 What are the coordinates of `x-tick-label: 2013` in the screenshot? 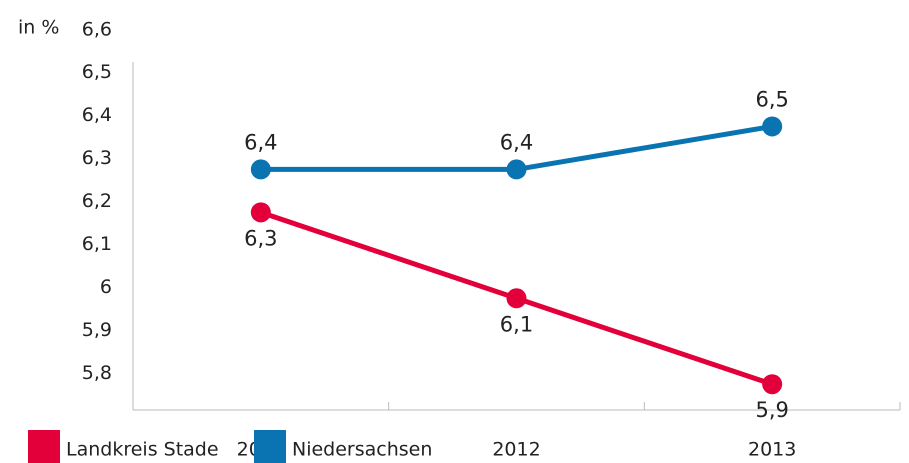 It's located at (772, 450).